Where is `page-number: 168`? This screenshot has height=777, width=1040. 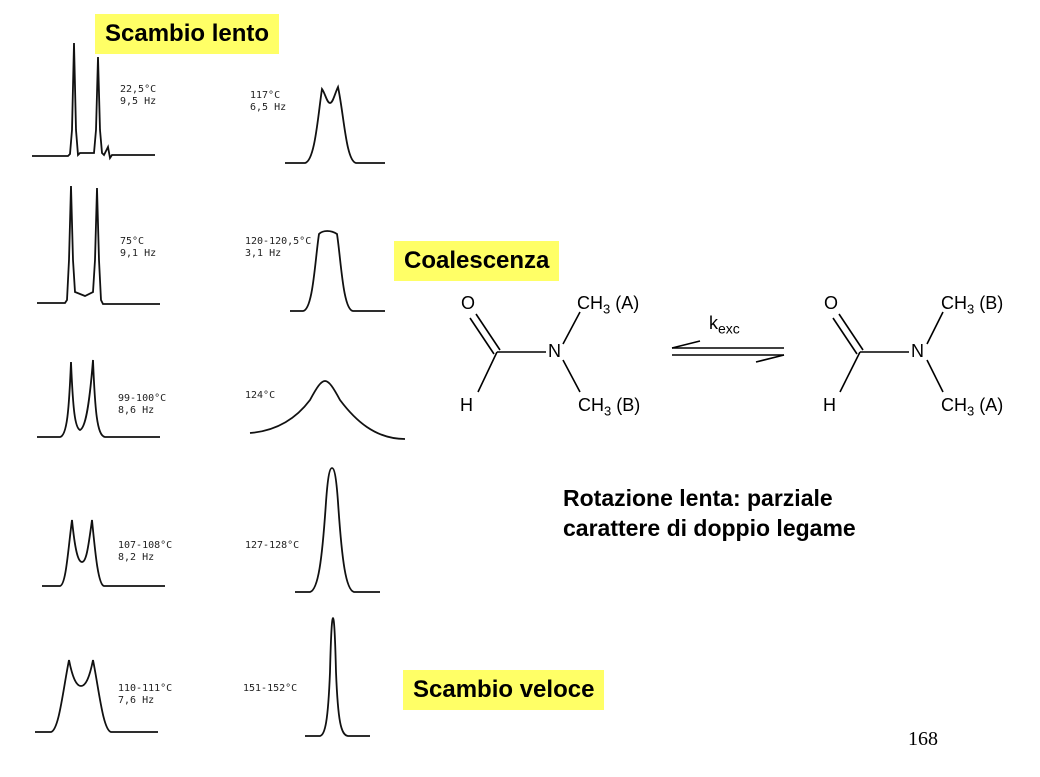 page-number: 168 is located at coordinates (923, 739).